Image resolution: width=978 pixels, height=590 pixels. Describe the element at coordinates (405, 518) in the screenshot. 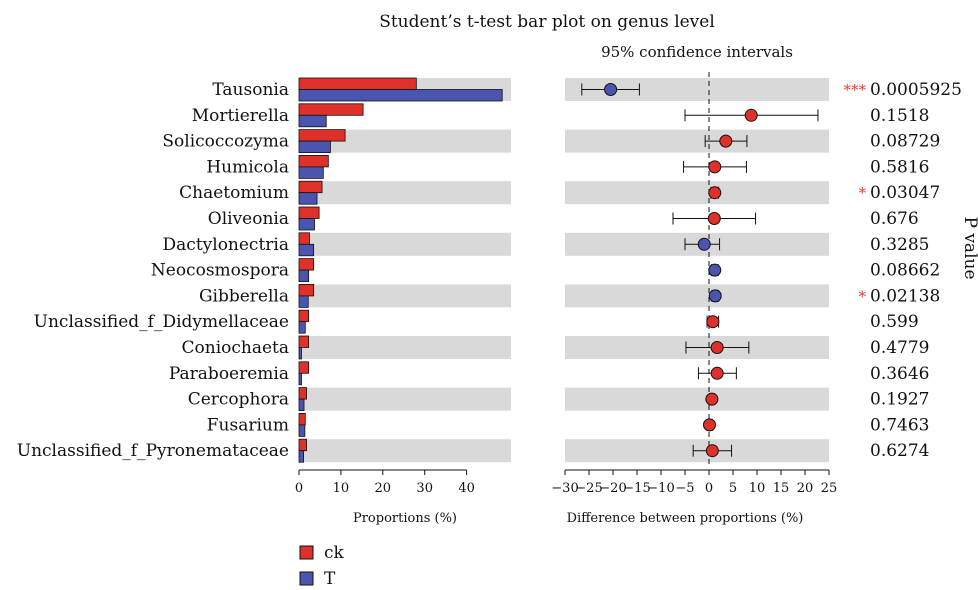

I see `proportions-axis-label: Proportions (%)` at that location.